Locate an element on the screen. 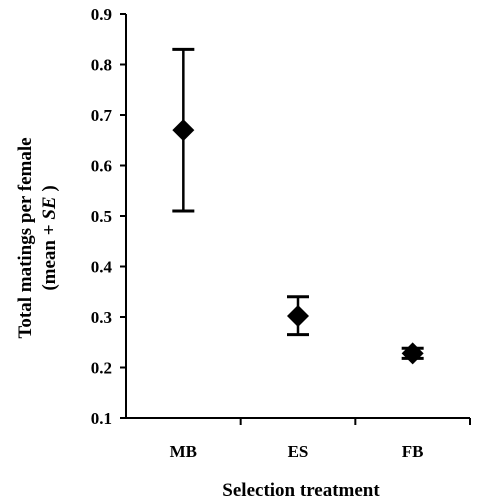 This screenshot has width=477, height=501. y-tick-label: 0.5 is located at coordinates (101, 216).